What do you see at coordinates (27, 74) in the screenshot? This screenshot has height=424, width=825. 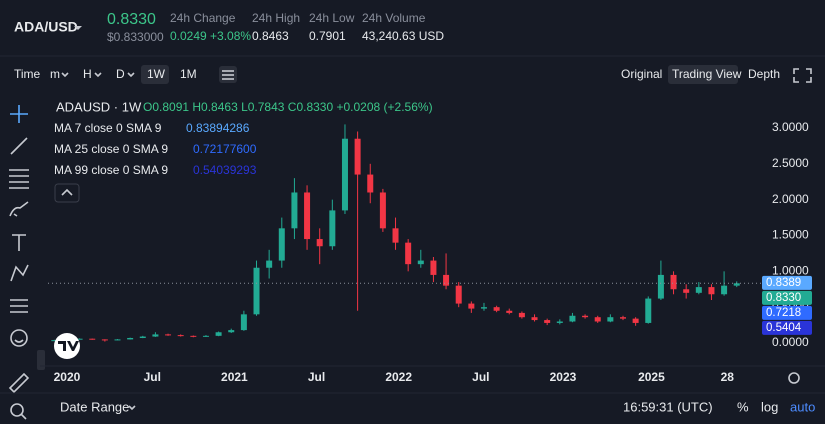 I see `time-label: Time` at bounding box center [27, 74].